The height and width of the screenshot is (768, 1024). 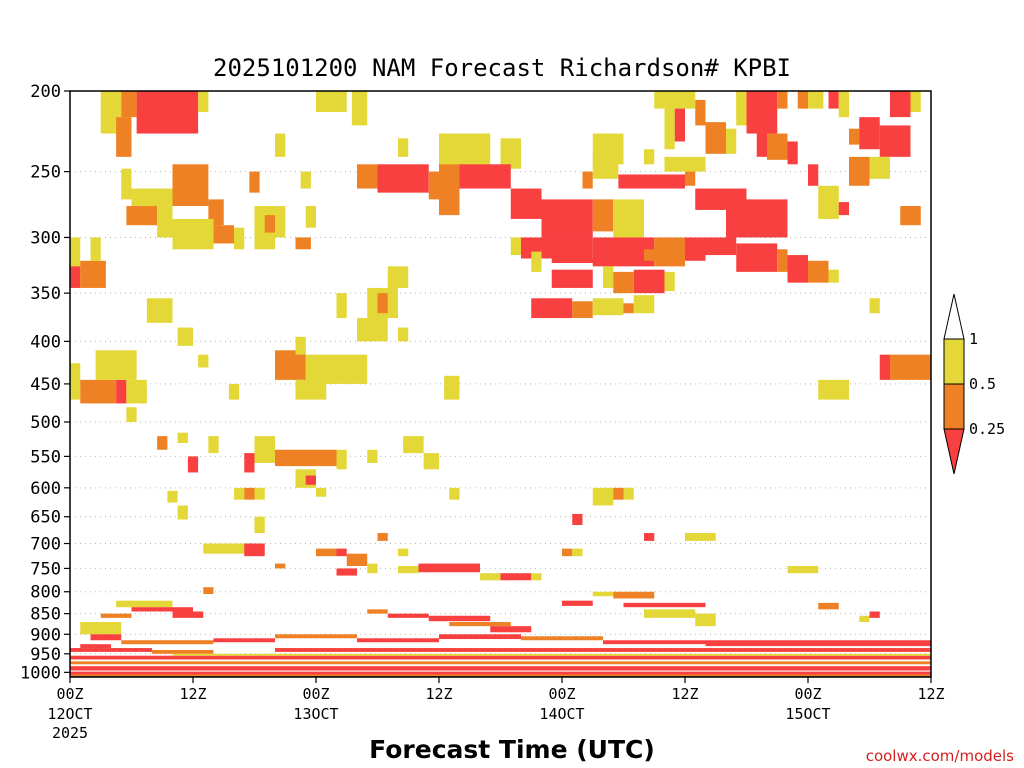 What do you see at coordinates (45, 238) in the screenshot?
I see `y-tick-label: 300` at bounding box center [45, 238].